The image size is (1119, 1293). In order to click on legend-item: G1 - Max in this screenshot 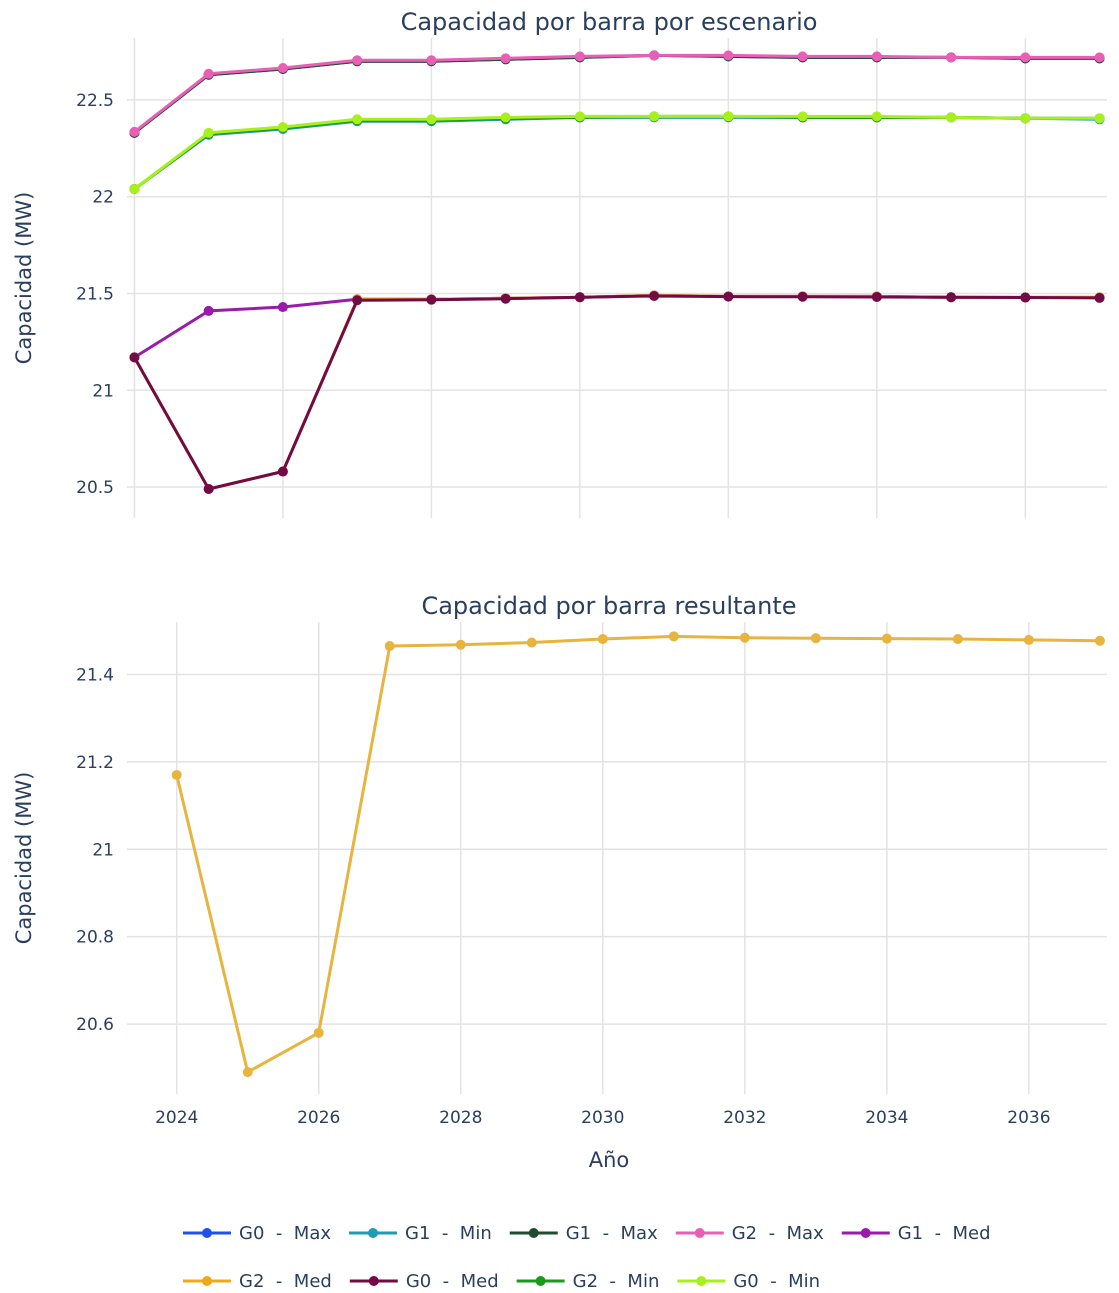, I will do `click(583, 1233)`.